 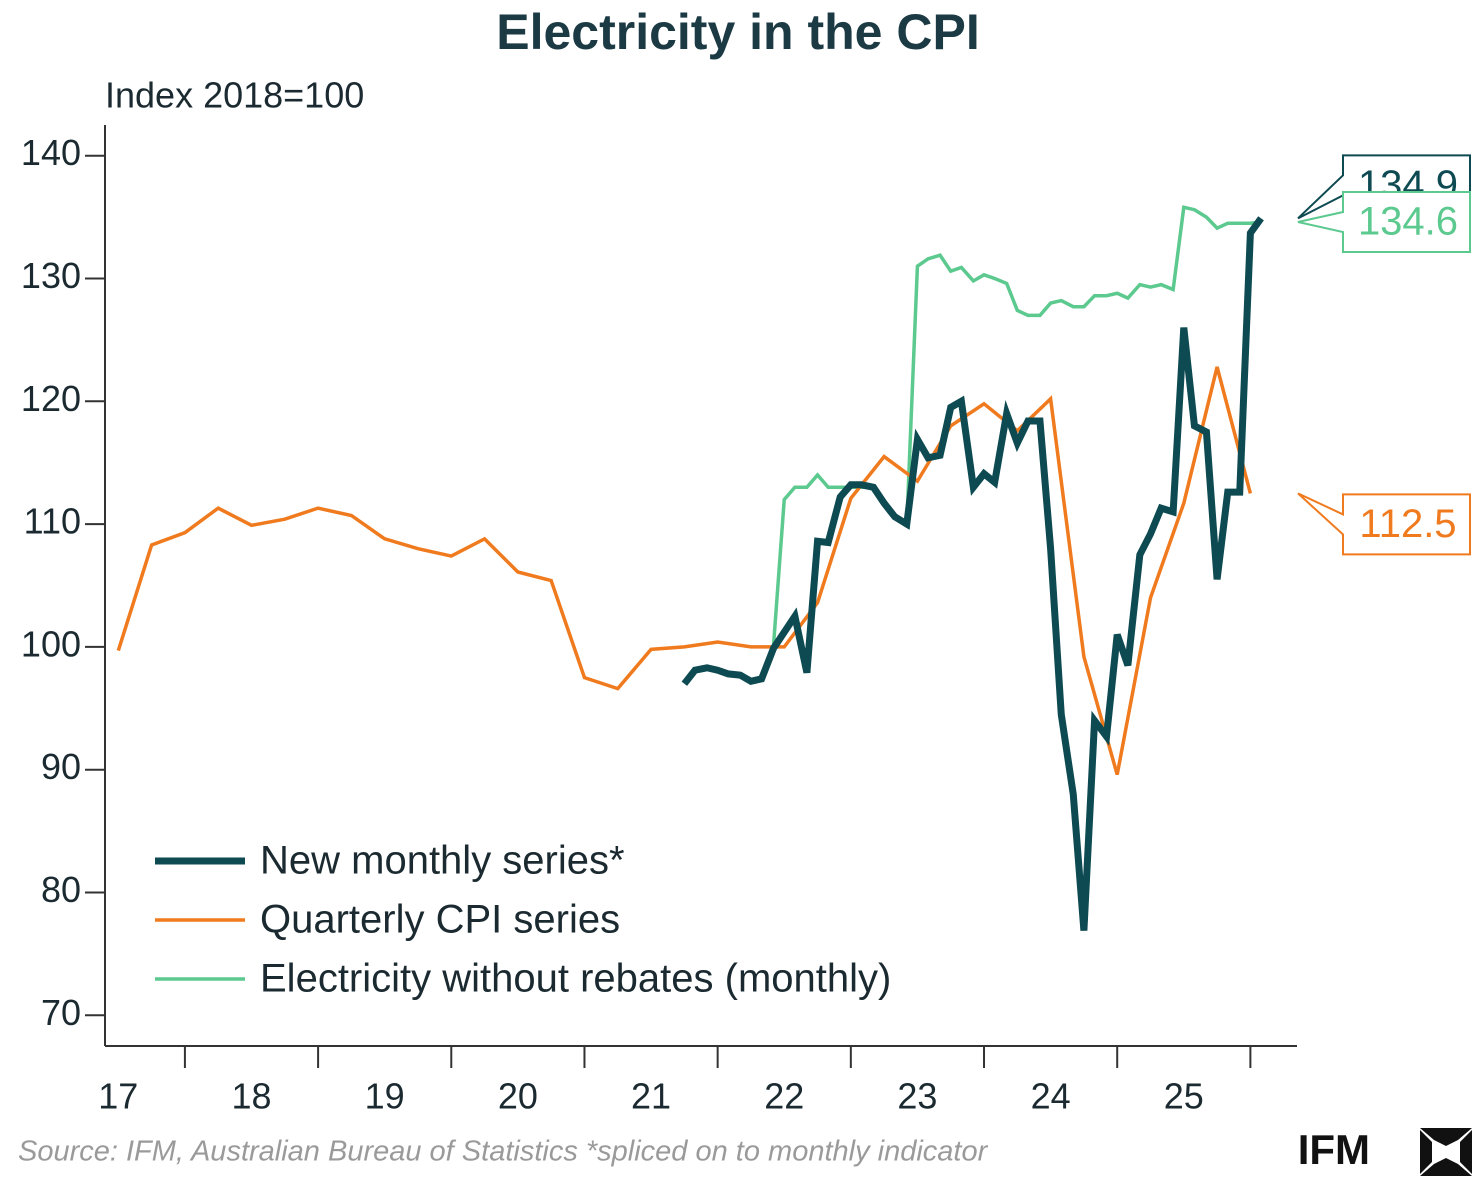 I want to click on x-tick-label: 23, so click(x=917, y=1096).